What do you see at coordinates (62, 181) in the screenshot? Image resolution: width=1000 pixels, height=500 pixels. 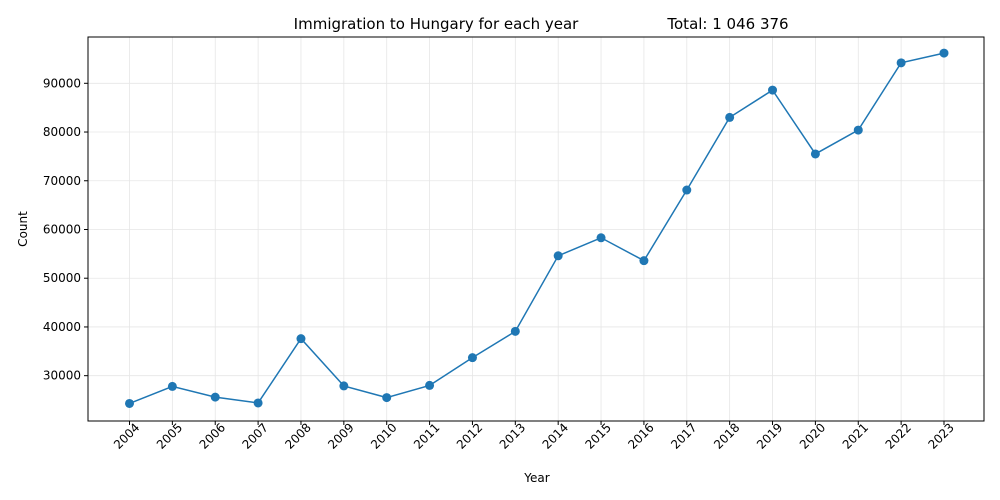 I see `y-tick-label: 70000` at bounding box center [62, 181].